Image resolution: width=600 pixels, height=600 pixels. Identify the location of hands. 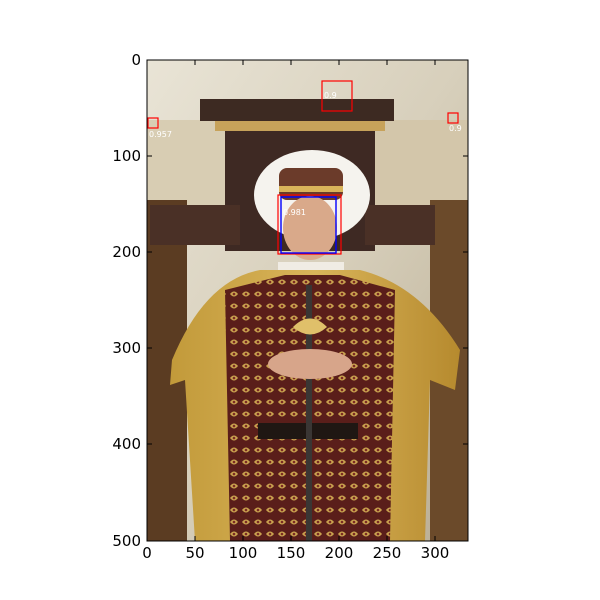
(310, 364).